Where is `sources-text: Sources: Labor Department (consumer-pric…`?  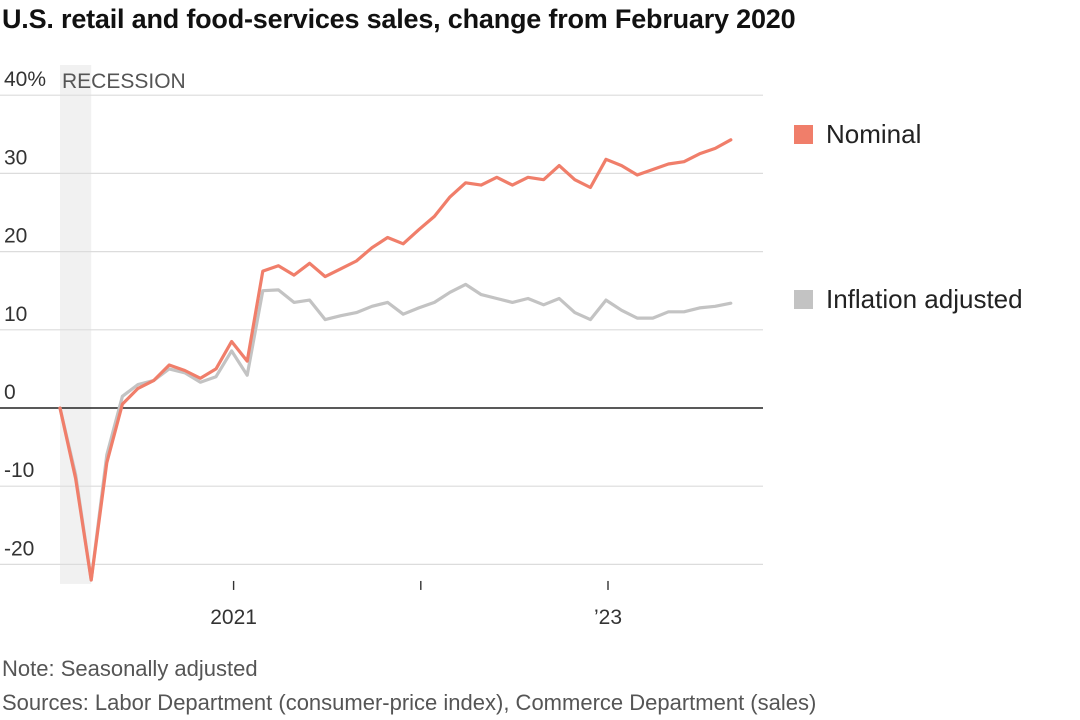 sources-text: Sources: Labor Department (consumer-pric… is located at coordinates (409, 702).